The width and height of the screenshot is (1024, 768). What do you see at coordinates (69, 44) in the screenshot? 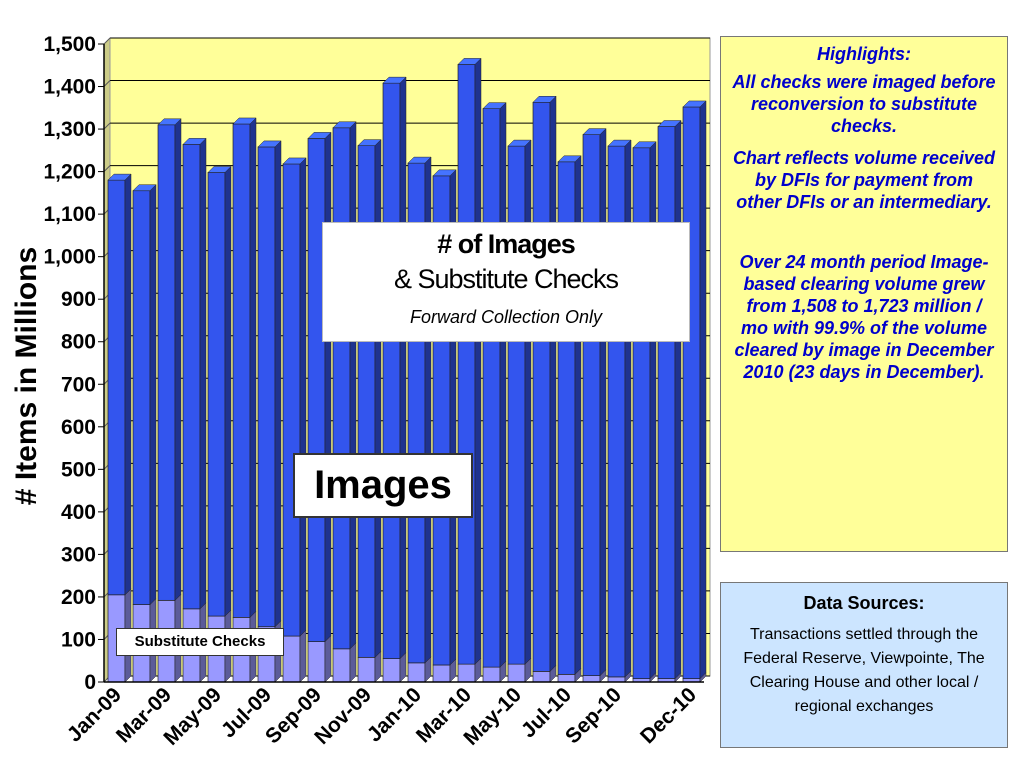
I see `y-tick-label: 1,500` at bounding box center [69, 44].